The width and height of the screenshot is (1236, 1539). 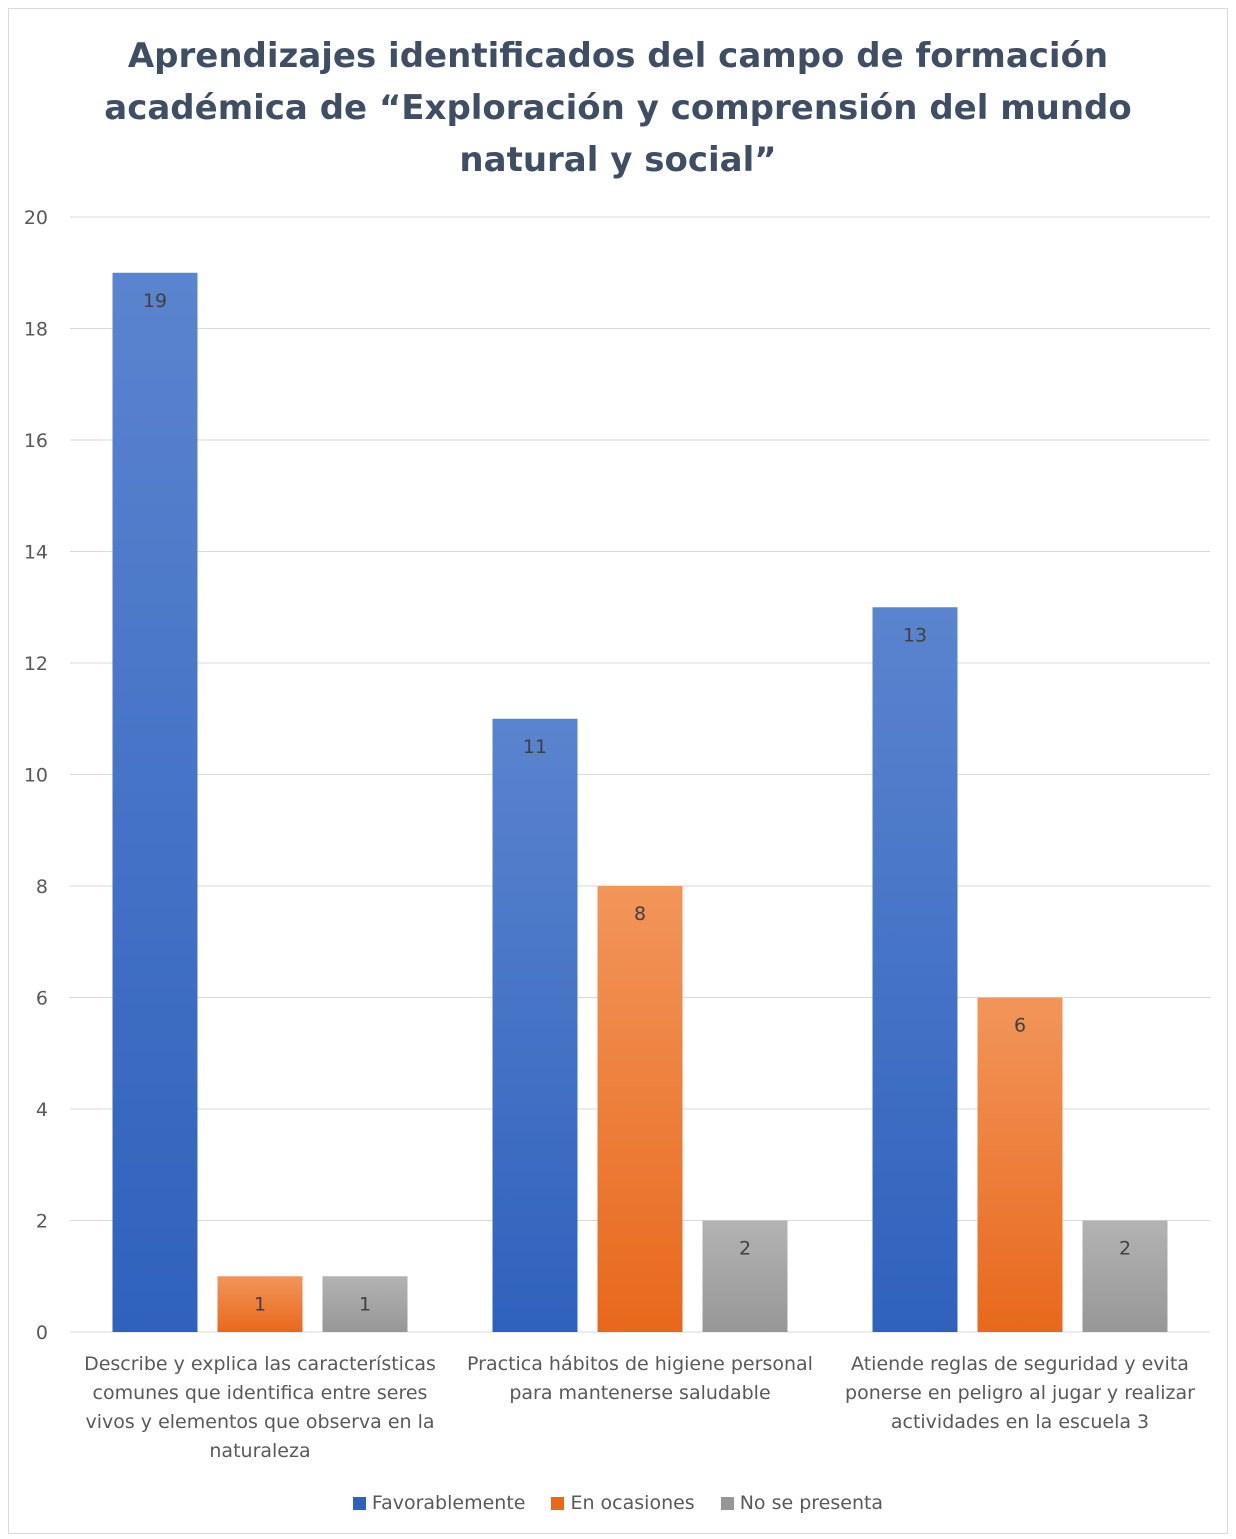 I want to click on legend-item-1: Favorablemente, so click(x=439, y=1503).